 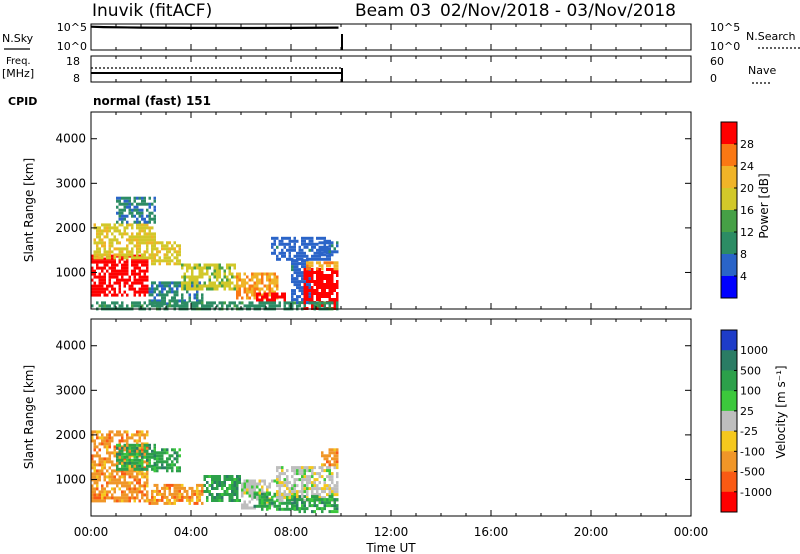 What do you see at coordinates (18, 73) in the screenshot?
I see `freq-unit-label: [MHz]` at bounding box center [18, 73].